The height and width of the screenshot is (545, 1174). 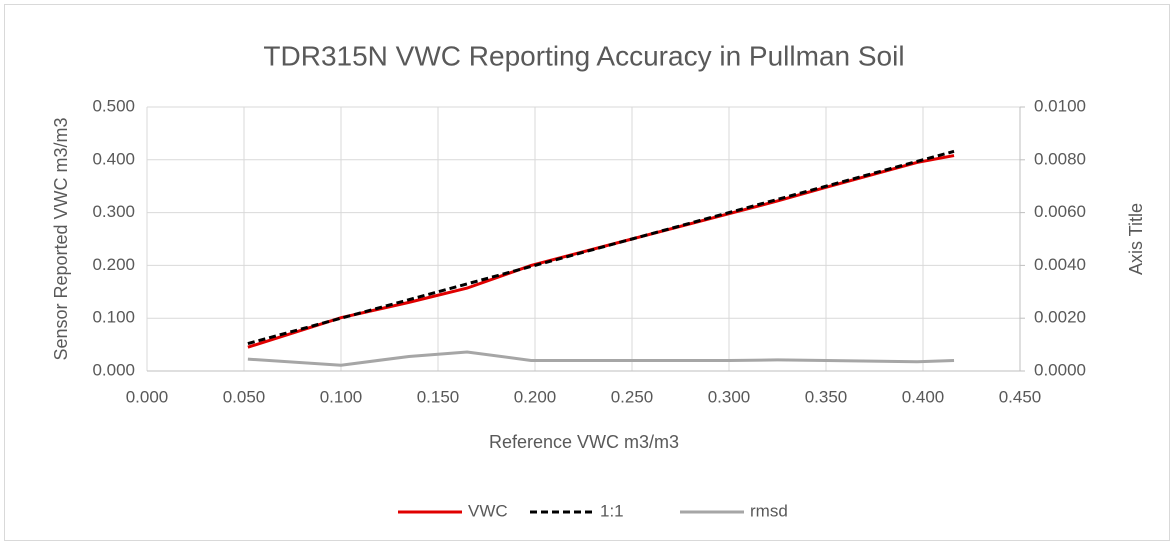 What do you see at coordinates (1060, 264) in the screenshot?
I see `y2-tick-label: 0.0040` at bounding box center [1060, 264].